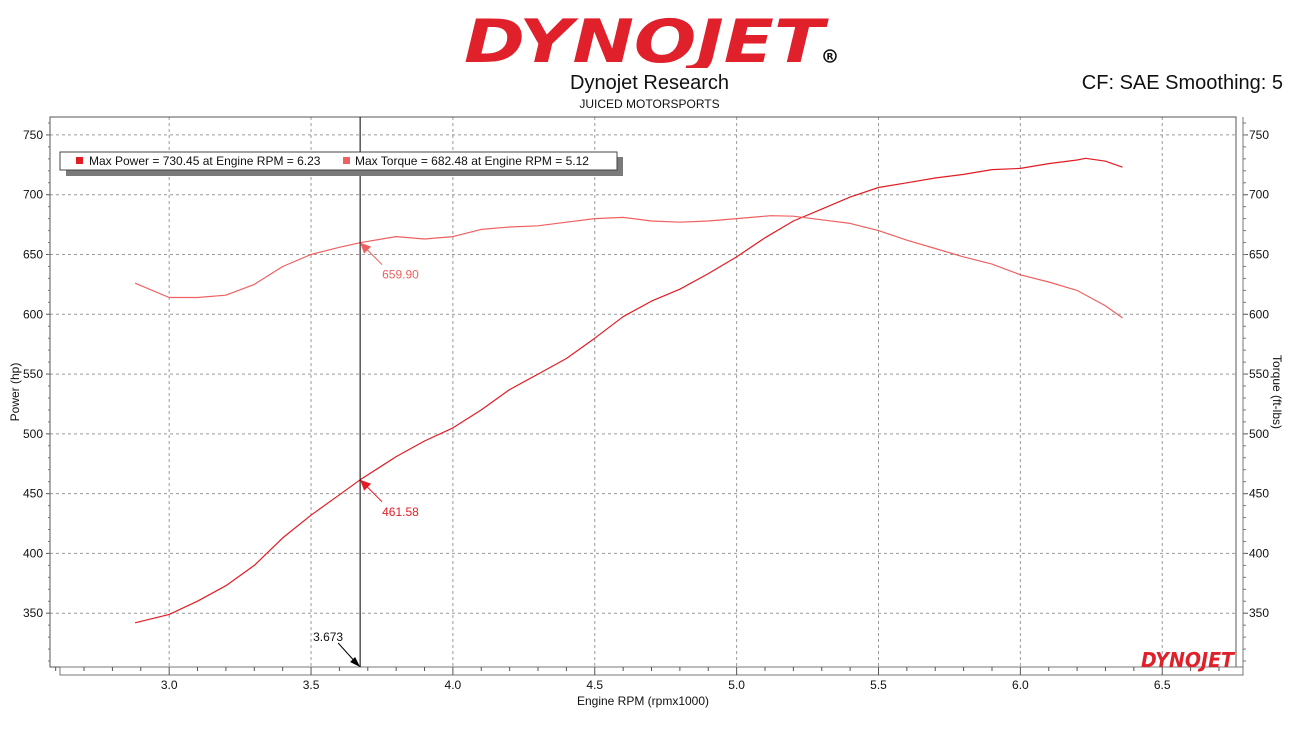  I want to click on x-tick-label: 5.5, so click(878, 685).